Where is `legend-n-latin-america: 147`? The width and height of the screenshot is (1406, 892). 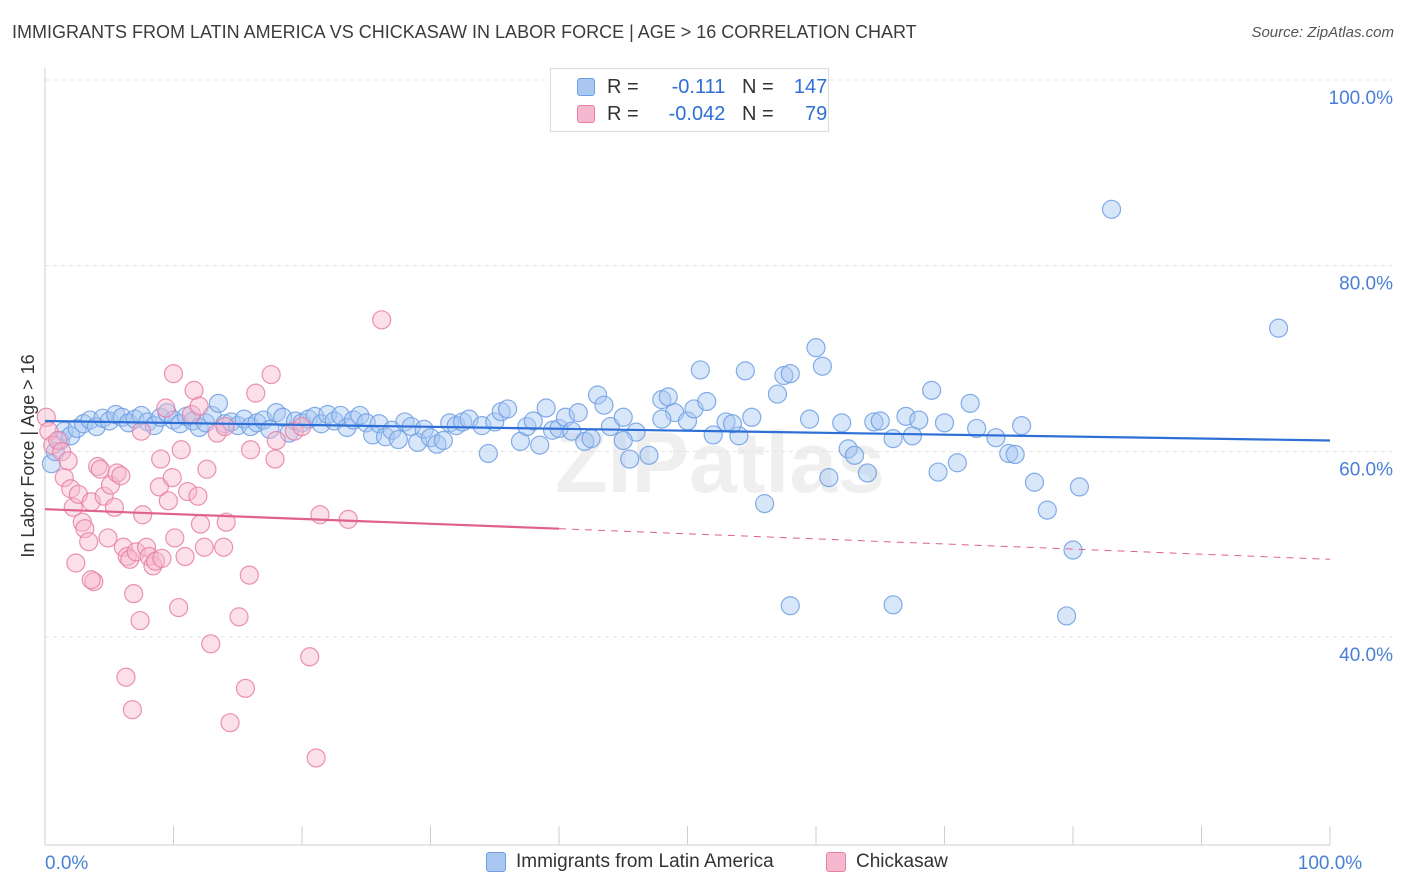
legend-n-latin-america: 147 is located at coordinates (810, 86).